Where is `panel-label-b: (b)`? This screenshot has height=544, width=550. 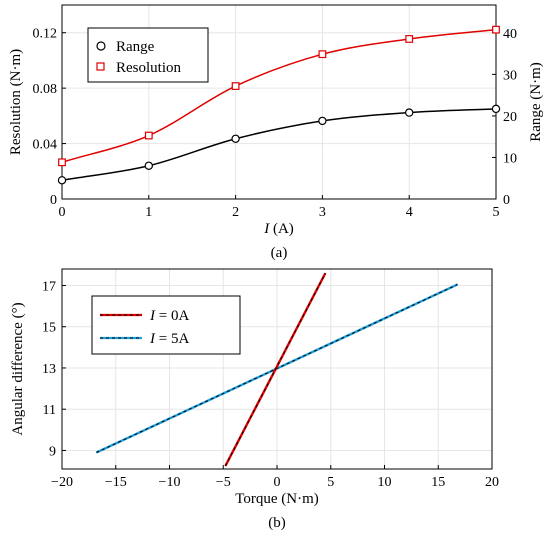 panel-label-b: (b) is located at coordinates (277, 523).